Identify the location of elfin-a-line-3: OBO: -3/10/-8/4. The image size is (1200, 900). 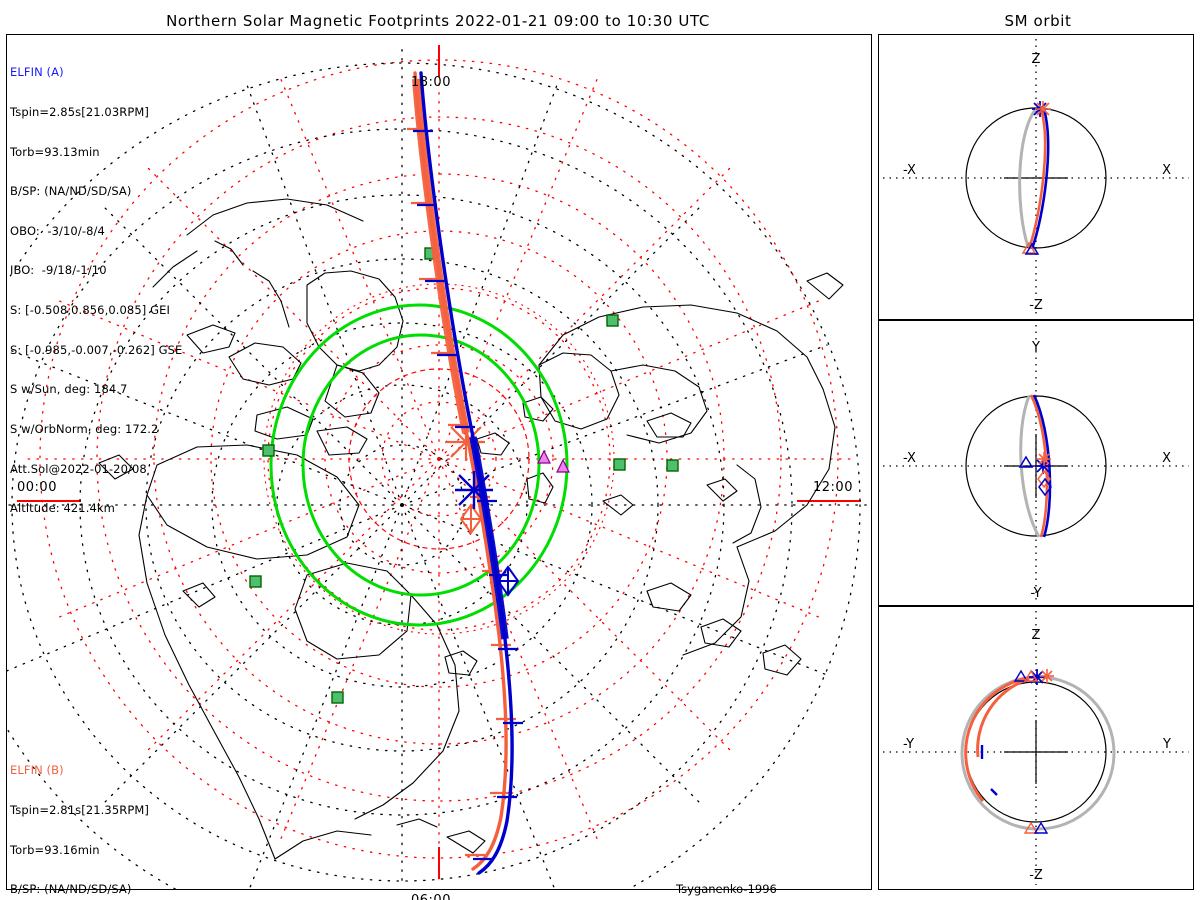
(57, 230).